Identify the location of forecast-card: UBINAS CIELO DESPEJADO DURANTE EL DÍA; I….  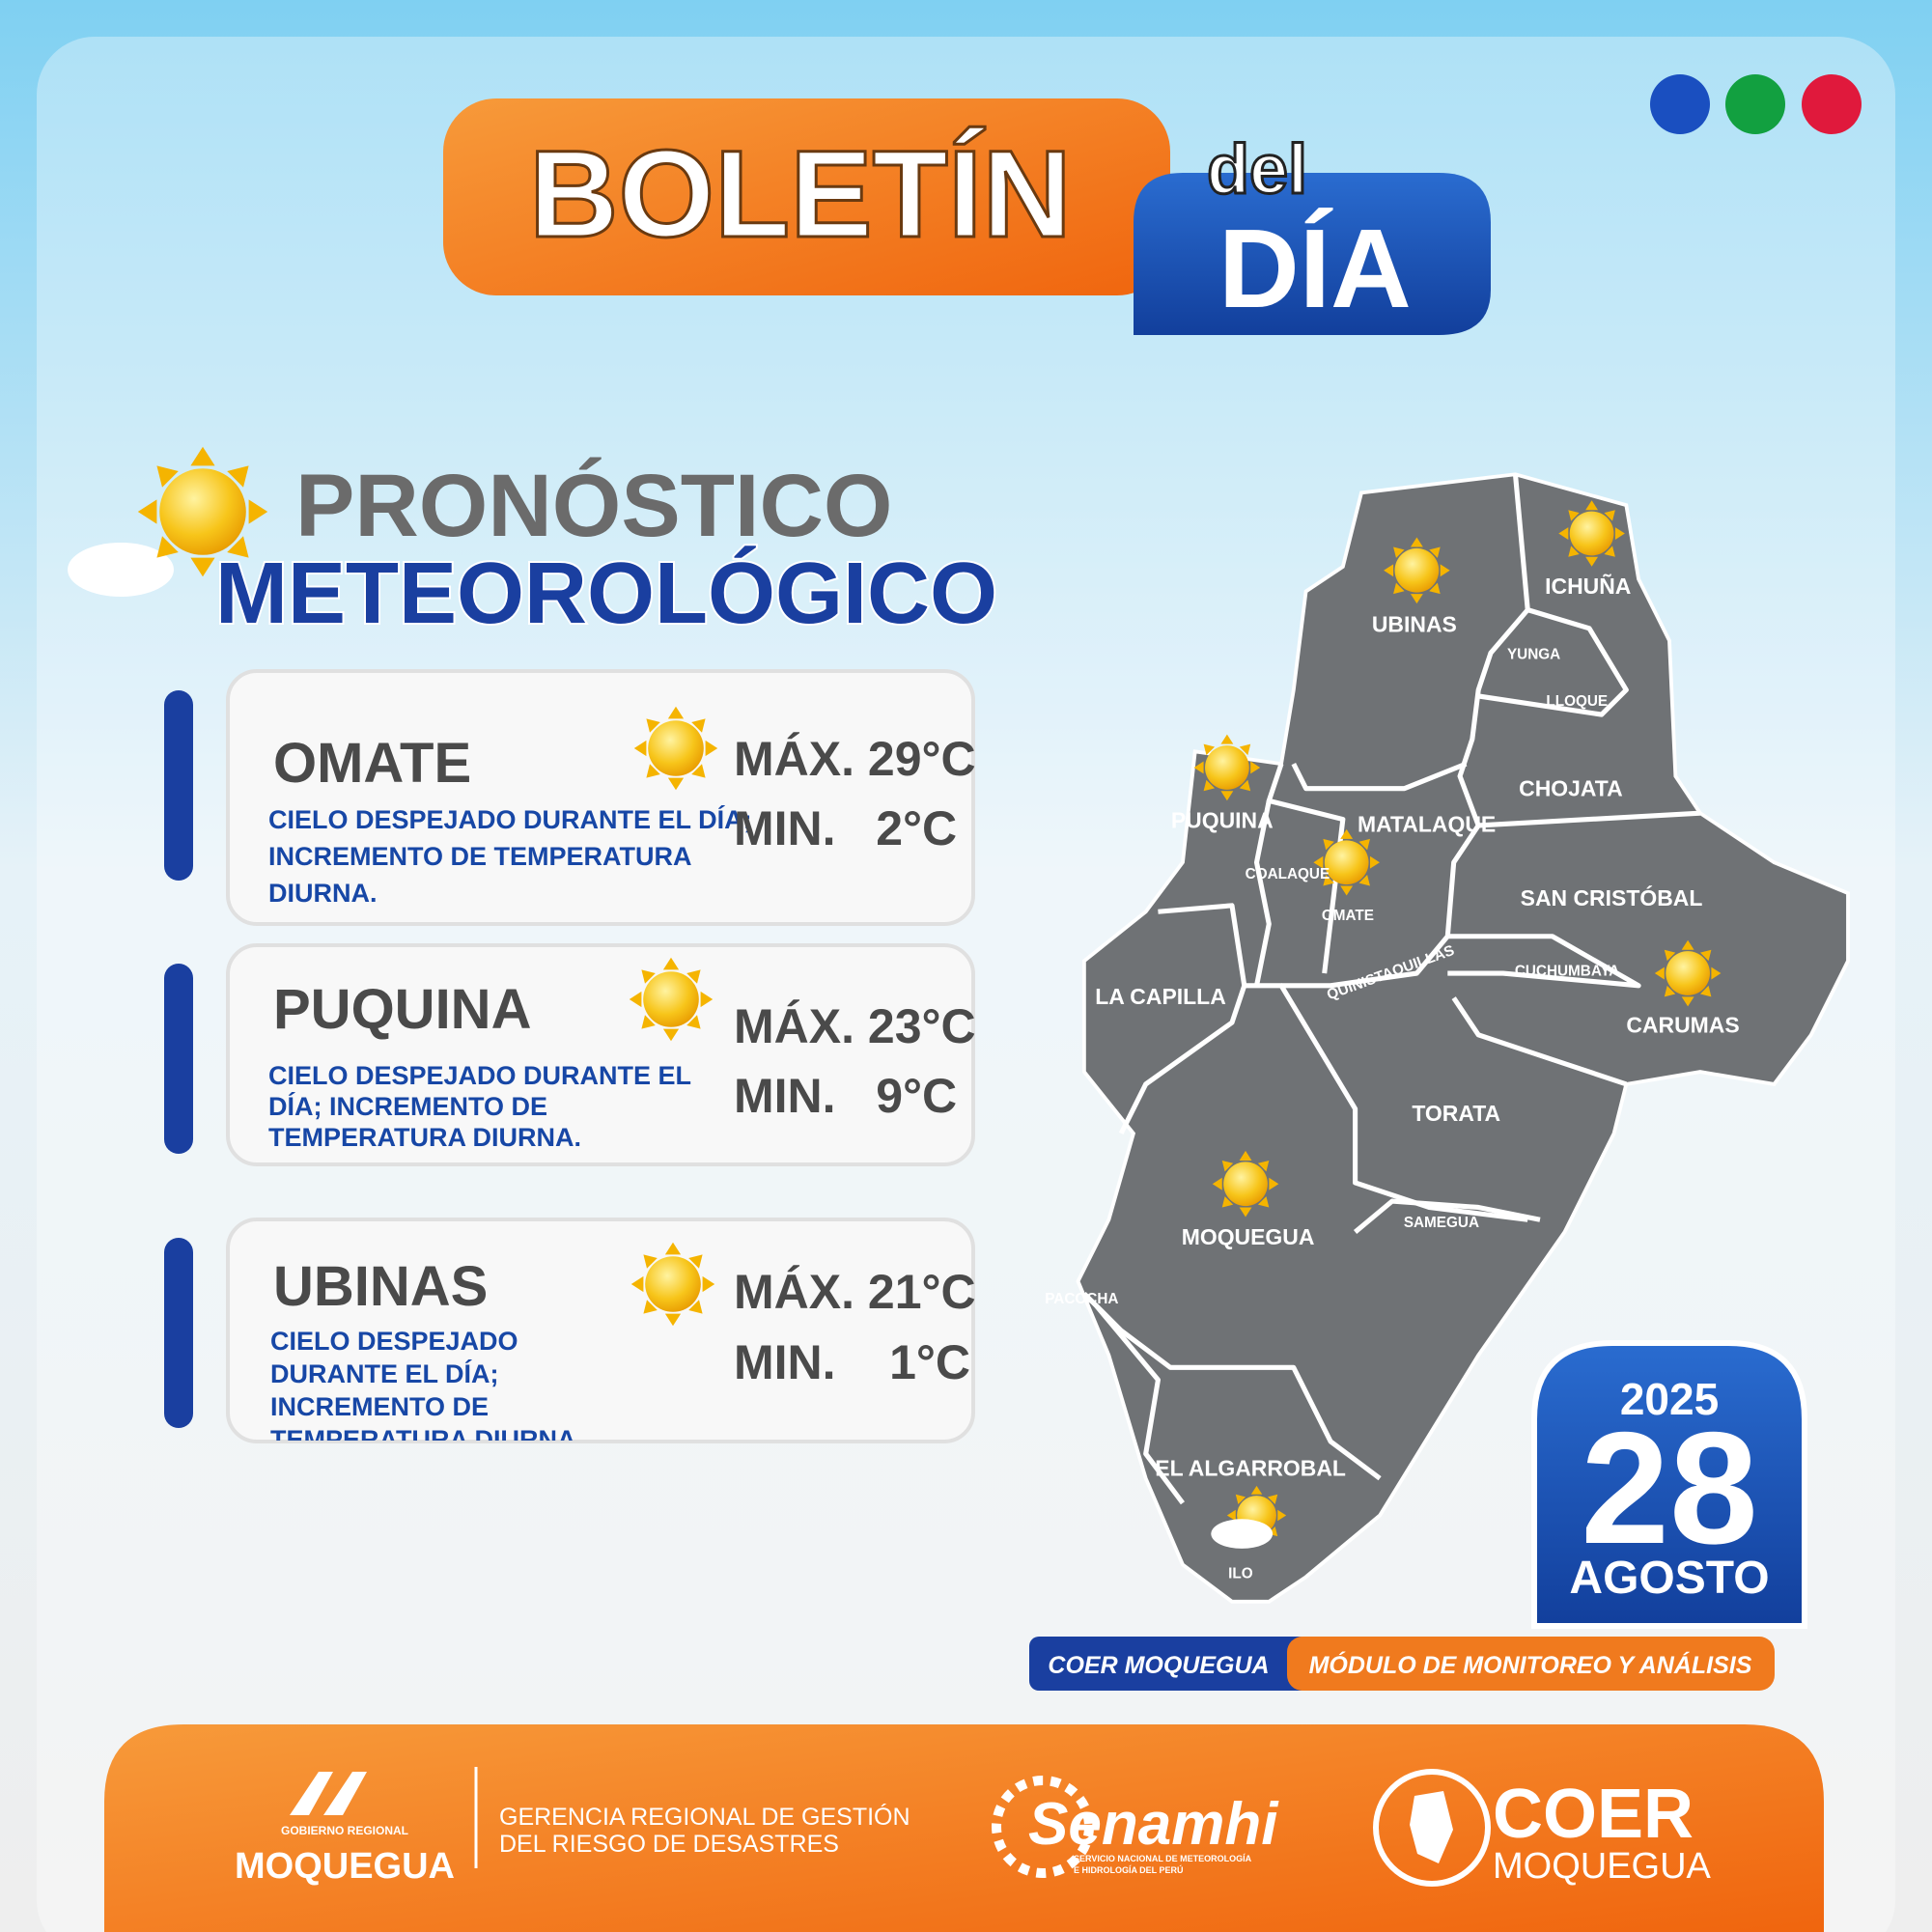
(570, 1331).